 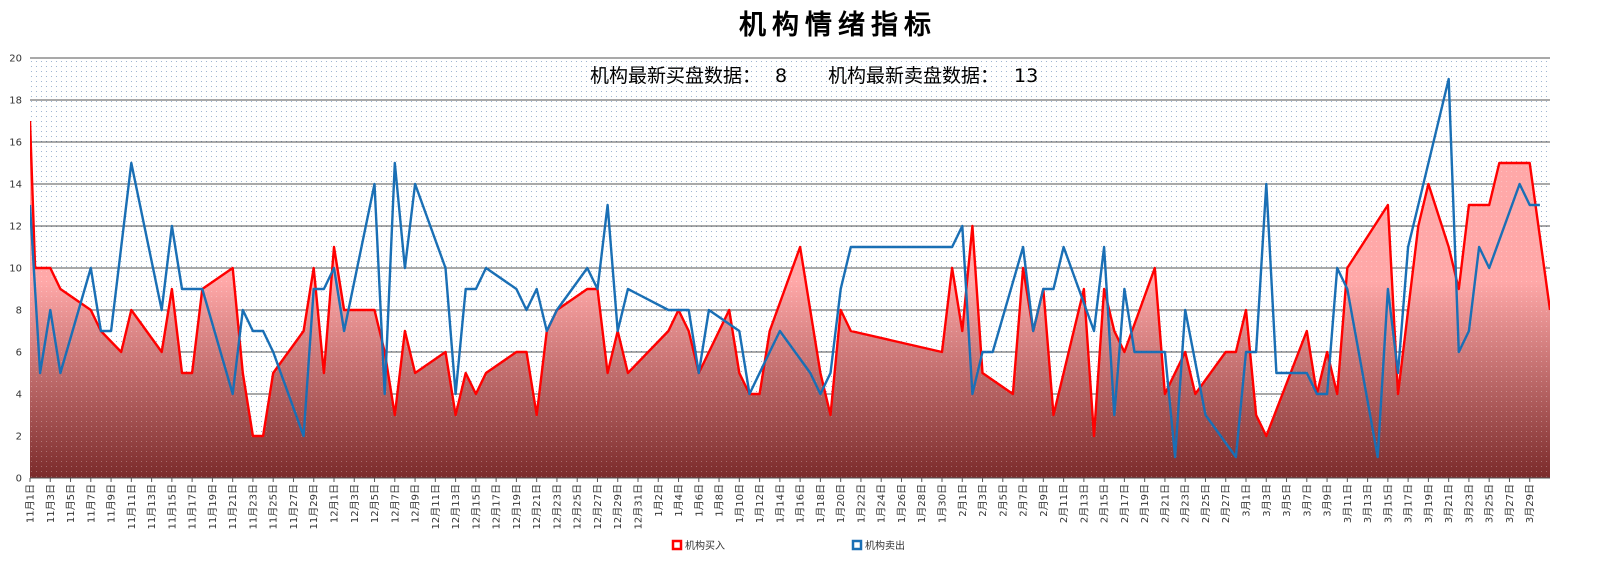 What do you see at coordinates (1429, 503) in the screenshot?
I see `x-tick-label: 3月19日` at bounding box center [1429, 503].